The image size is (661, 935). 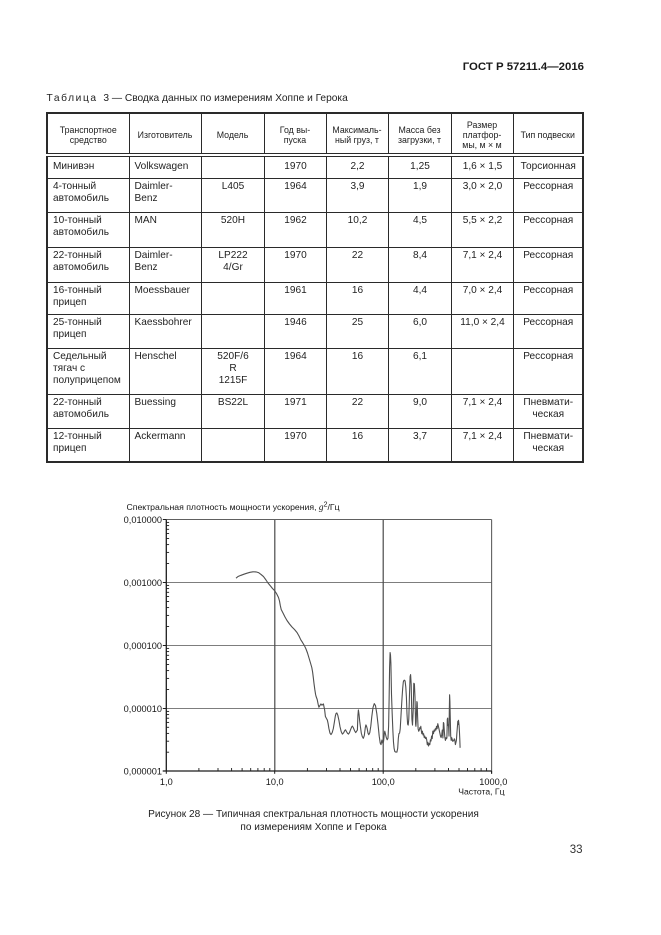 What do you see at coordinates (143, 646) in the screenshot?
I see `svg-text: 0,000100` at bounding box center [143, 646].